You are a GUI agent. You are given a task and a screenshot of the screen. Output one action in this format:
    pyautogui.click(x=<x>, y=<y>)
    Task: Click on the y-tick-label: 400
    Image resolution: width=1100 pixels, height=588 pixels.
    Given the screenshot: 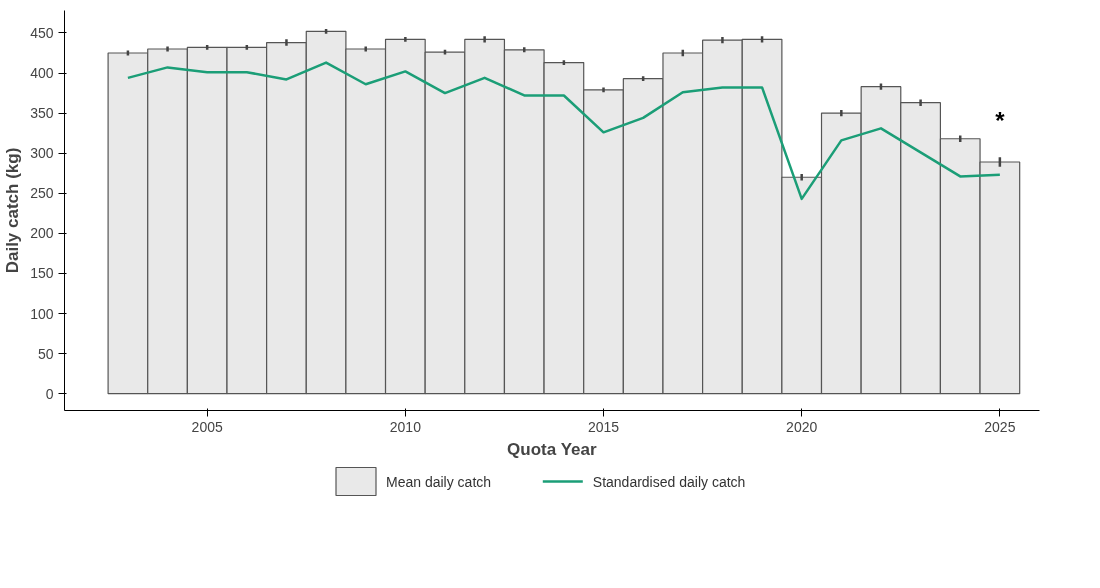 What is the action you would take?
    pyautogui.click(x=42, y=73)
    